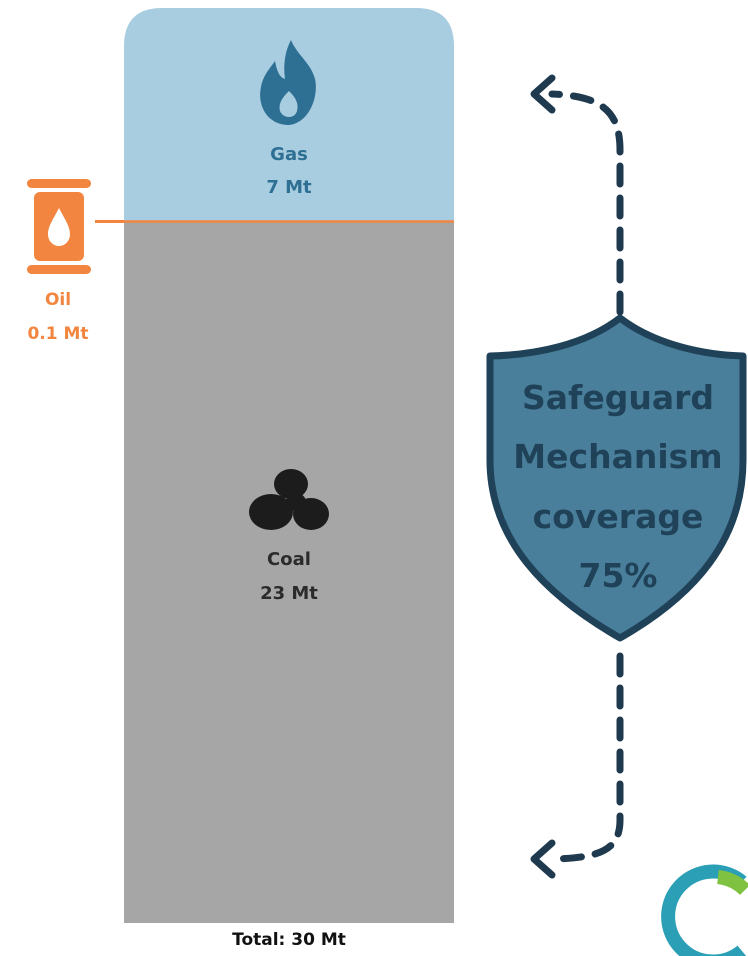 This screenshot has width=748, height=956. Describe the element at coordinates (618, 575) in the screenshot. I see `shield-line-4: 75%` at that location.